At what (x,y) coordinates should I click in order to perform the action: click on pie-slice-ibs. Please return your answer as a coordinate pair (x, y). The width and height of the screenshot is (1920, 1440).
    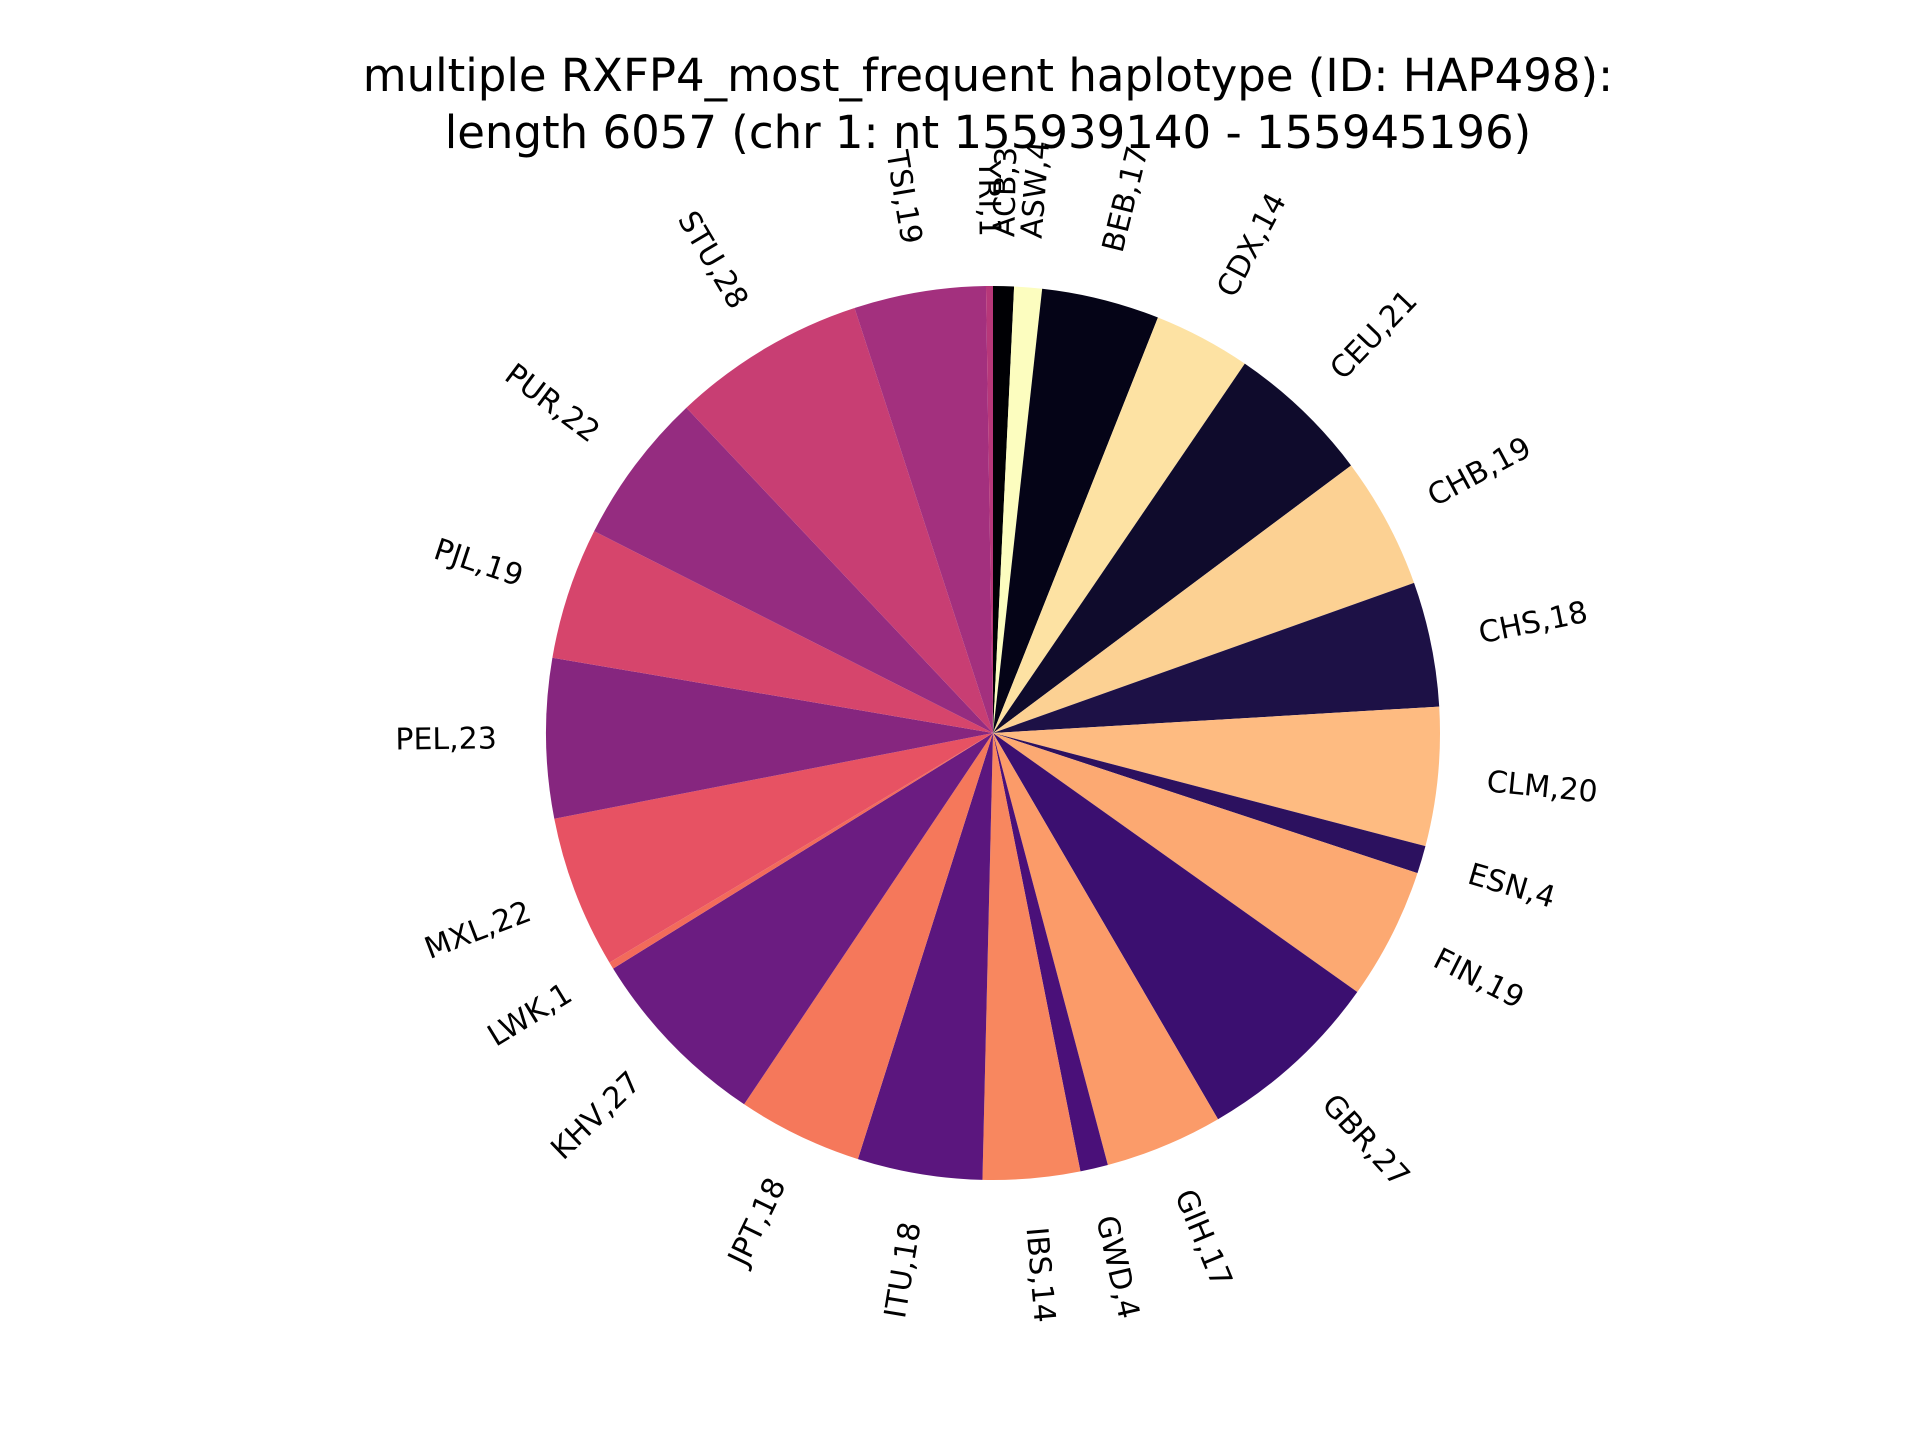
    Looking at the image, I should click on (1031, 956).